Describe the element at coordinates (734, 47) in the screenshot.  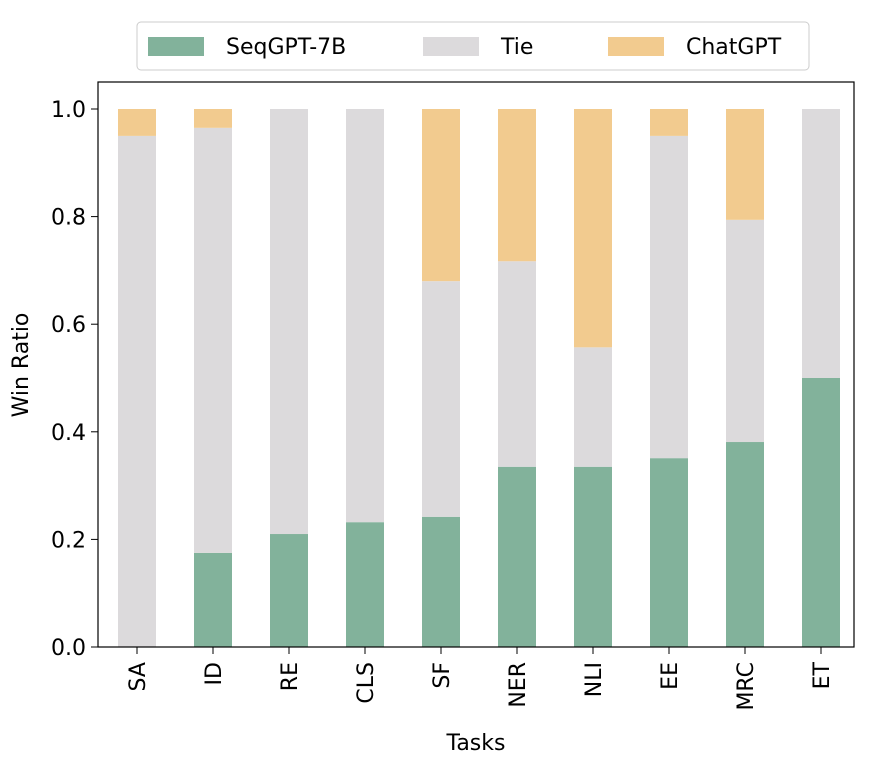
I see `legend-label: ChatGPT` at that location.